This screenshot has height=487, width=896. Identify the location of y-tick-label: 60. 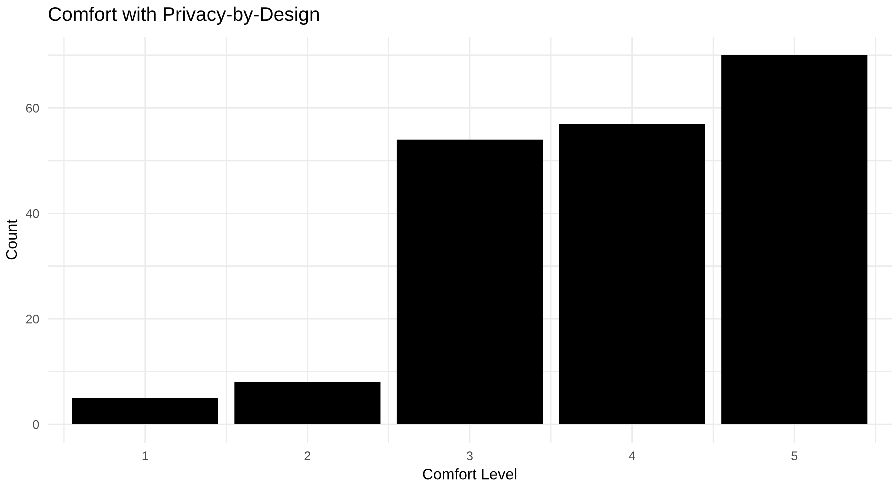
(33, 108).